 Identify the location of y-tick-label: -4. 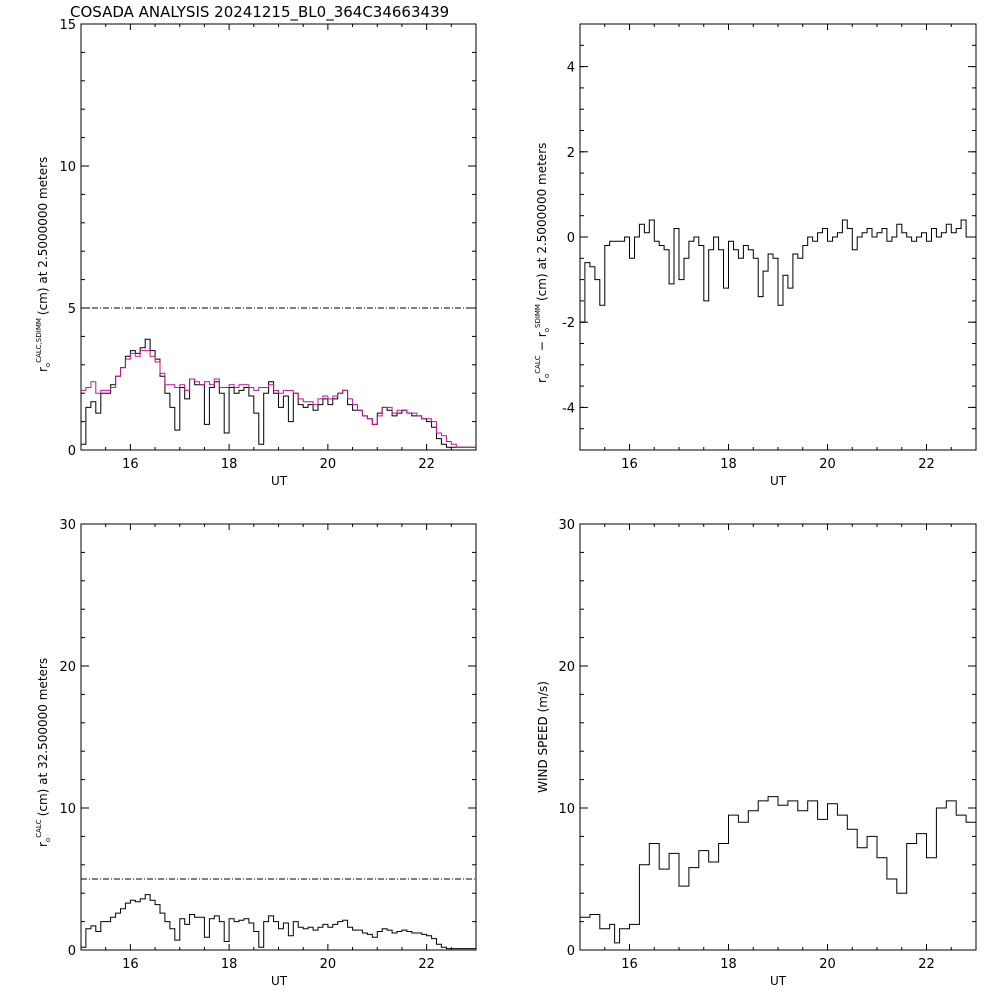
(568, 408).